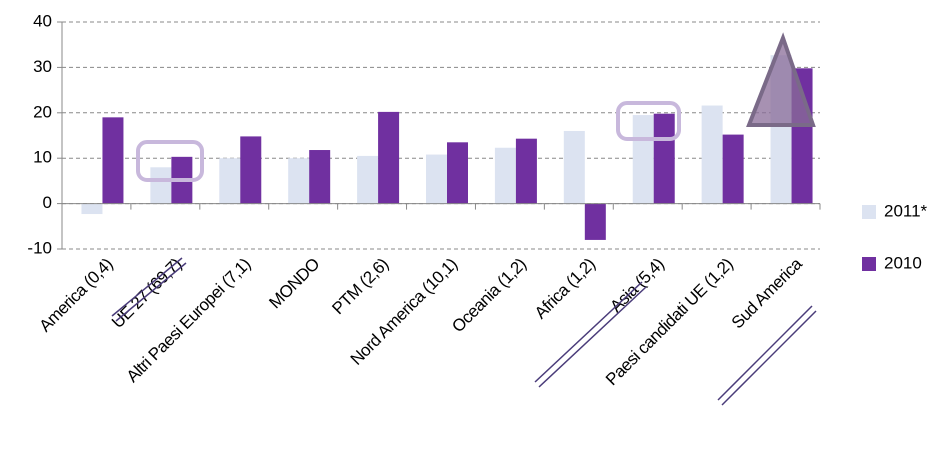  What do you see at coordinates (75, 295) in the screenshot?
I see `x-tick-label: America (0,4)` at bounding box center [75, 295].